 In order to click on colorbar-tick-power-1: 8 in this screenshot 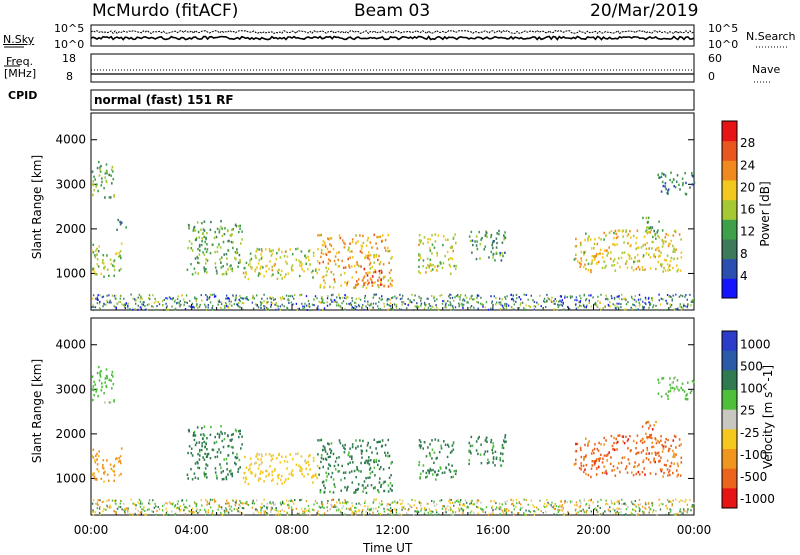, I will do `click(744, 254)`.